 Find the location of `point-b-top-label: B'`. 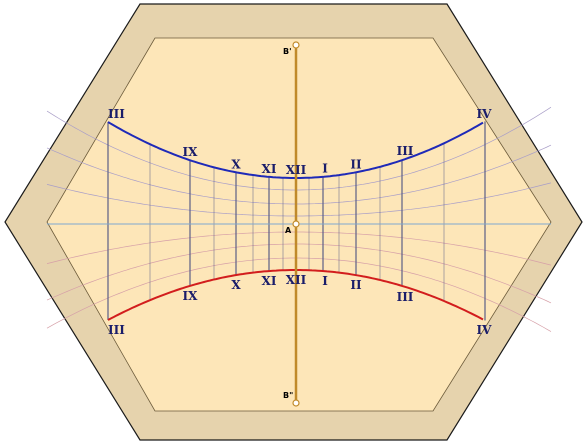

point-b-top-label: B' is located at coordinates (287, 51).